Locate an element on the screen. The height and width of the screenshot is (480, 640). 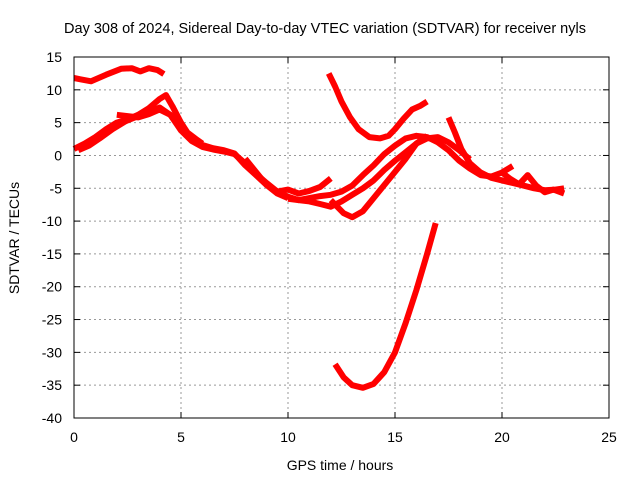
y-tick-label: -25 is located at coordinates (52, 320).